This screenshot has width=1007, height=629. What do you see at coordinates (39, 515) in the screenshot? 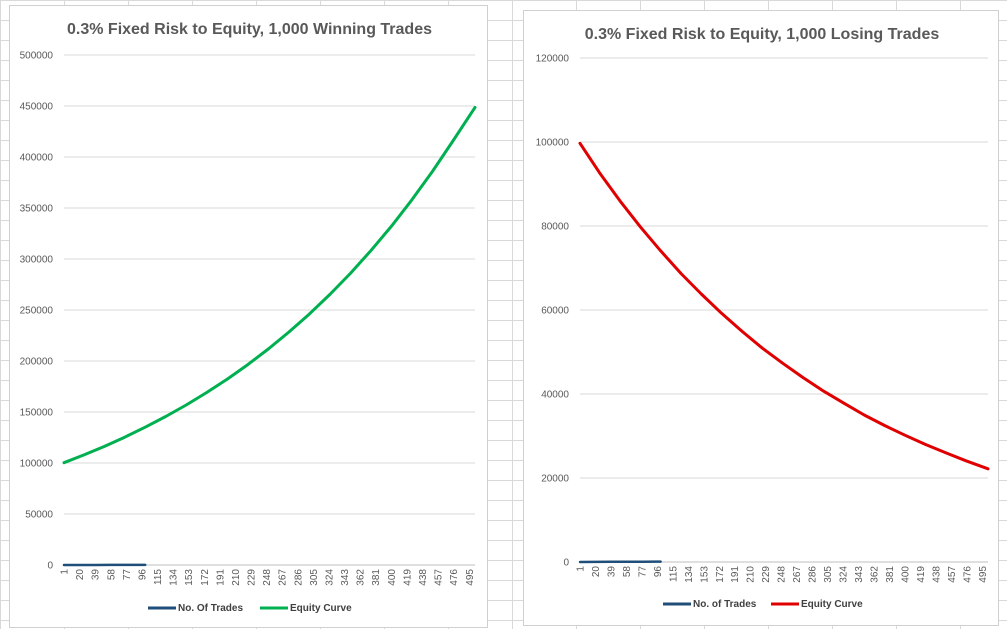
I see `y-tick-label: 50000` at bounding box center [39, 515].